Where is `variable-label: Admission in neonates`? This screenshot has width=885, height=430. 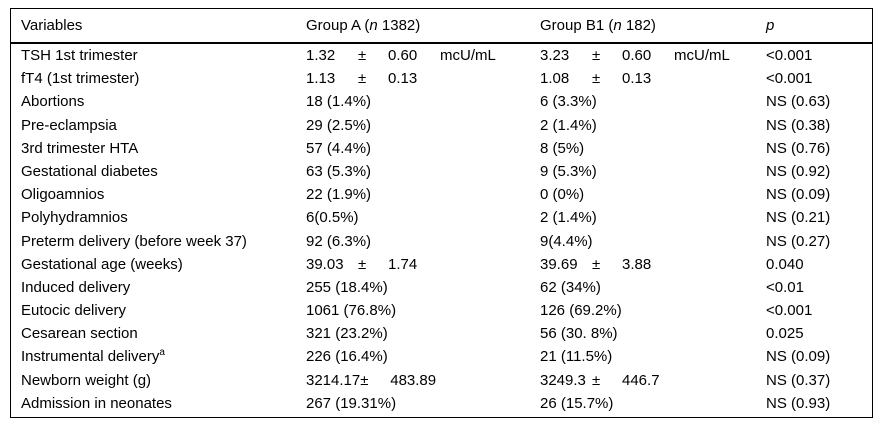 variable-label: Admission in neonates is located at coordinates (96, 403).